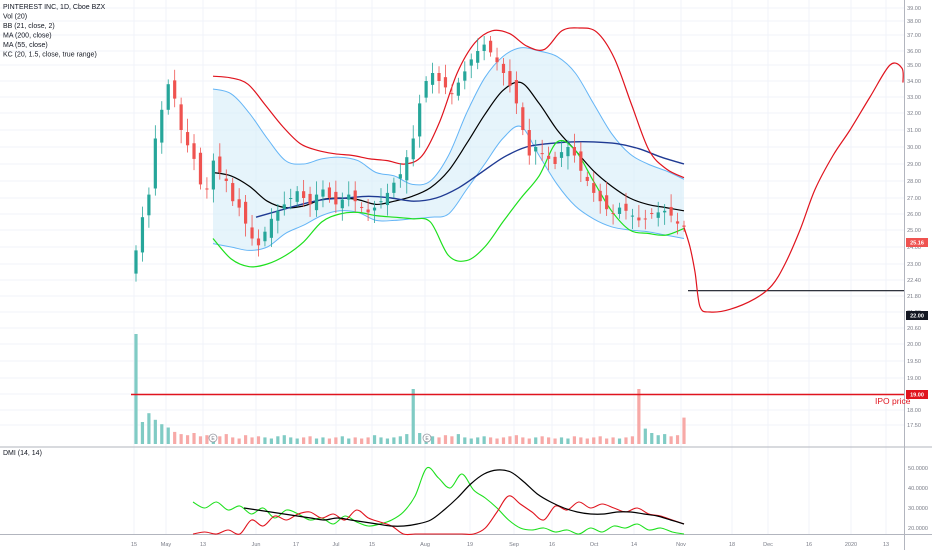  What do you see at coordinates (50, 55) in the screenshot?
I see `legend-indicator-kc: KC (20, 1.5, close, true range)` at bounding box center [50, 55].